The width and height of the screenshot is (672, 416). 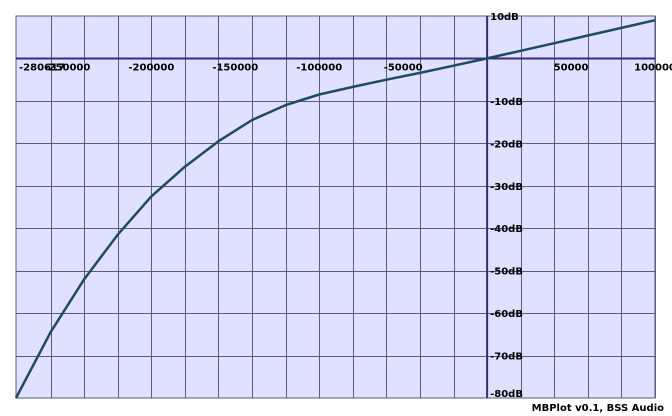 I want to click on y-tick-label: -50dB, so click(x=506, y=272).